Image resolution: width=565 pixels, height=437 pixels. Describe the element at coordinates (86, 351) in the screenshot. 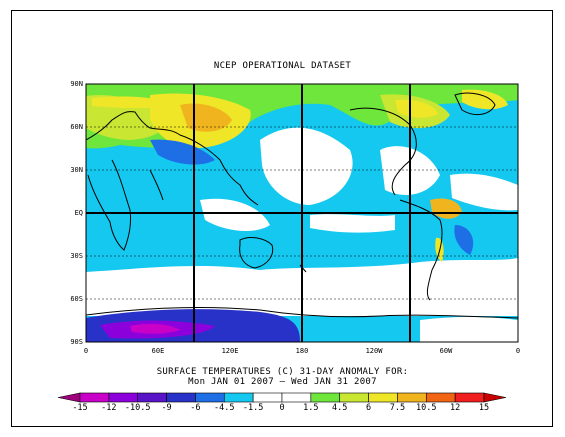

I see `lon-label-0: 0` at that location.